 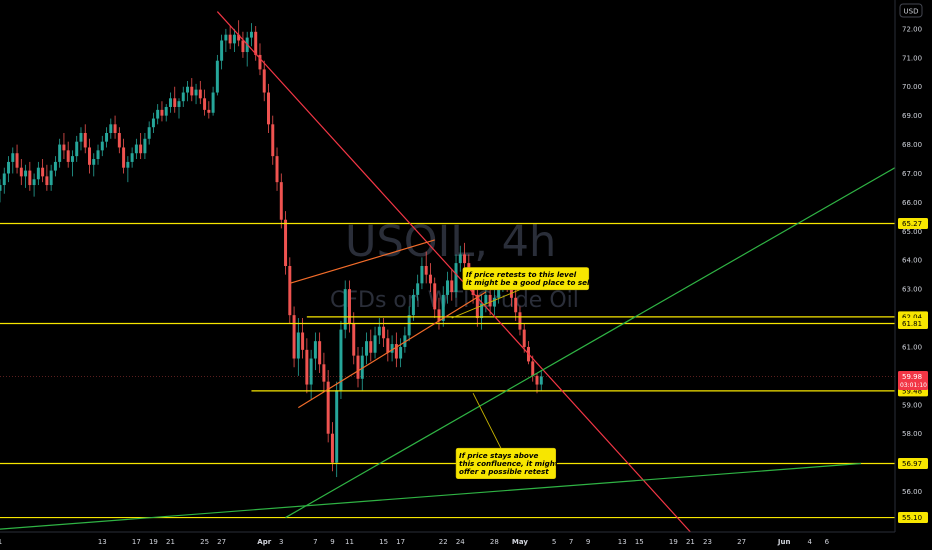 What do you see at coordinates (622, 542) in the screenshot?
I see `time-tick-label: 13` at bounding box center [622, 542].